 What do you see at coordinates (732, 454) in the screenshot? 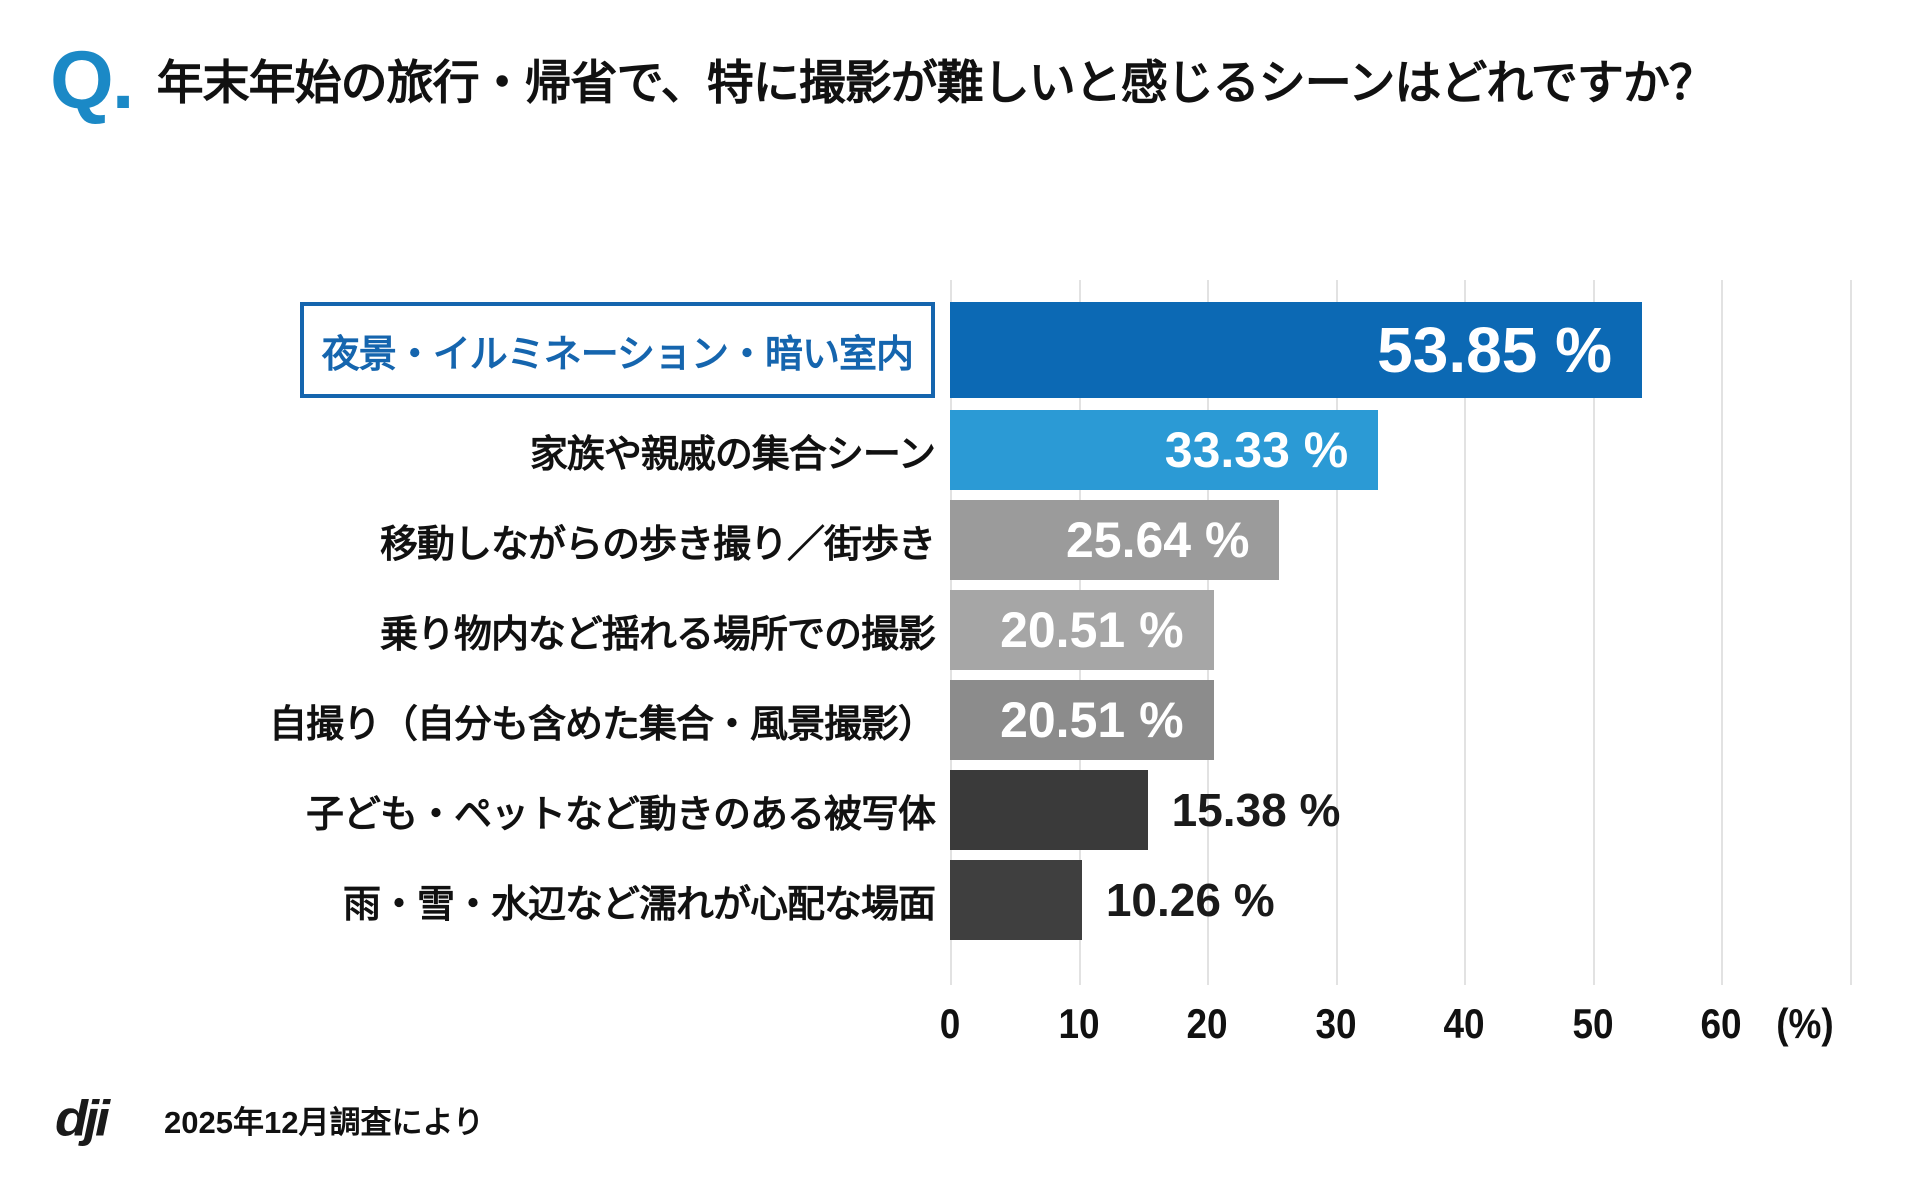
I see `category-label: 家族や親戚の集合シーン` at bounding box center [732, 454].